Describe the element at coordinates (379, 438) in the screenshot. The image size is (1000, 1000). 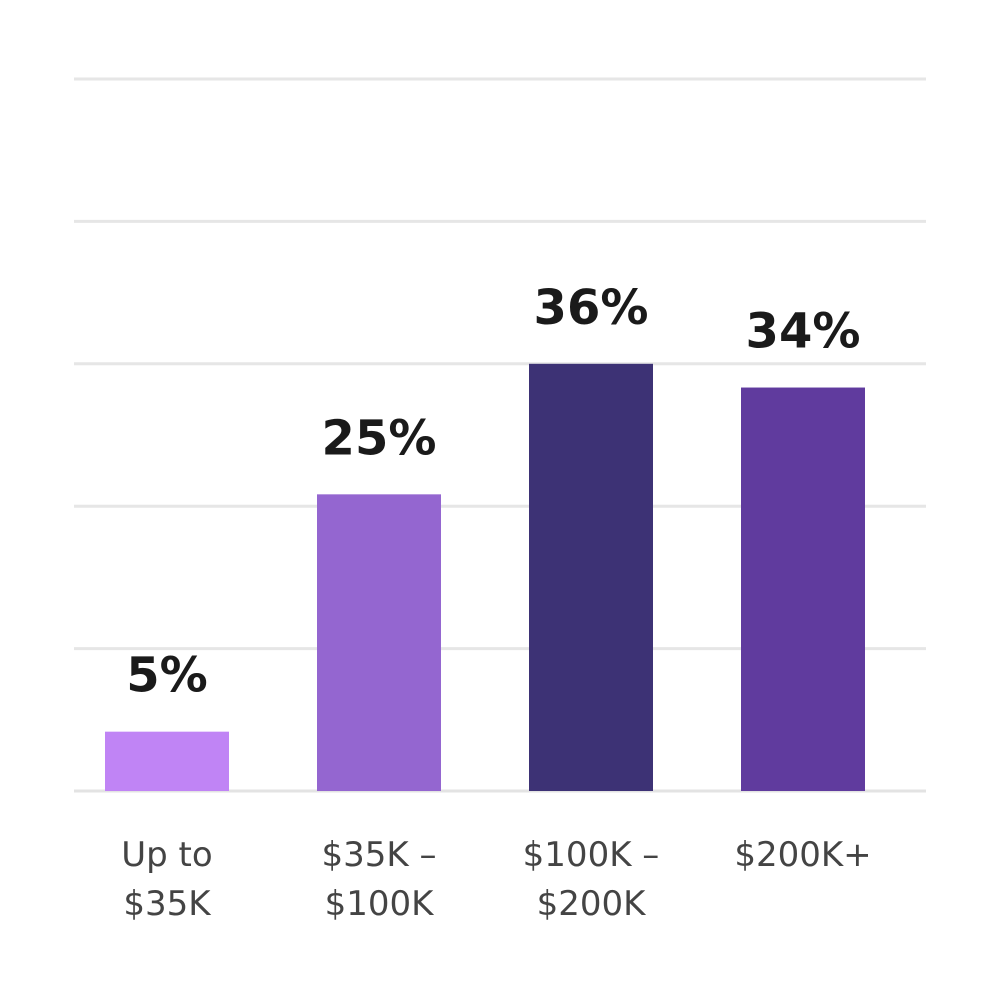
I see `data-label: 25%` at that location.